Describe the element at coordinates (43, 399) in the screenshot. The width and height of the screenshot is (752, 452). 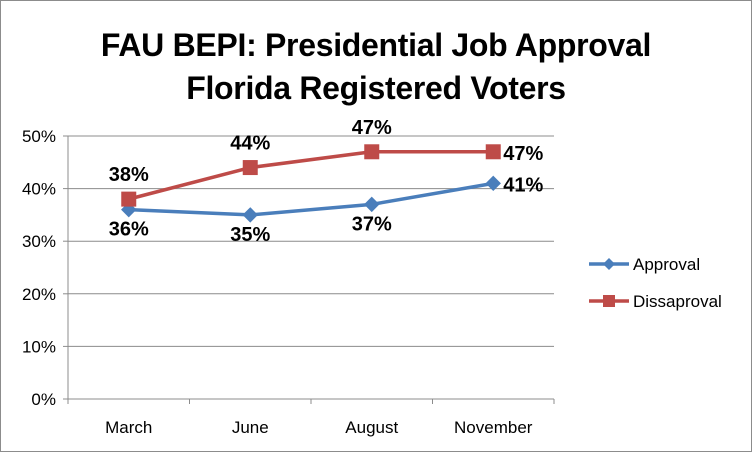
I see `y-tick-label: 0%` at that location.